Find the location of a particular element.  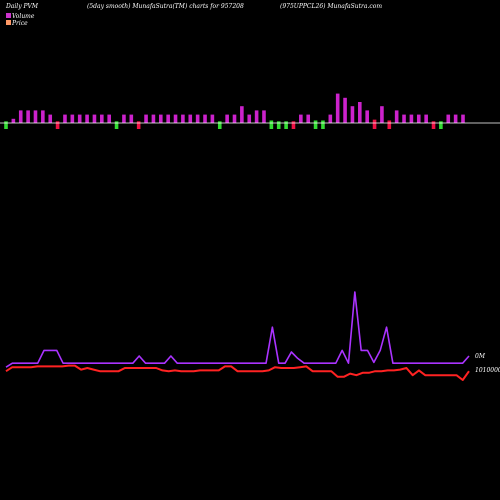

header-right: (975UPPCL26) MunafaSutra.com is located at coordinates (331, 6).